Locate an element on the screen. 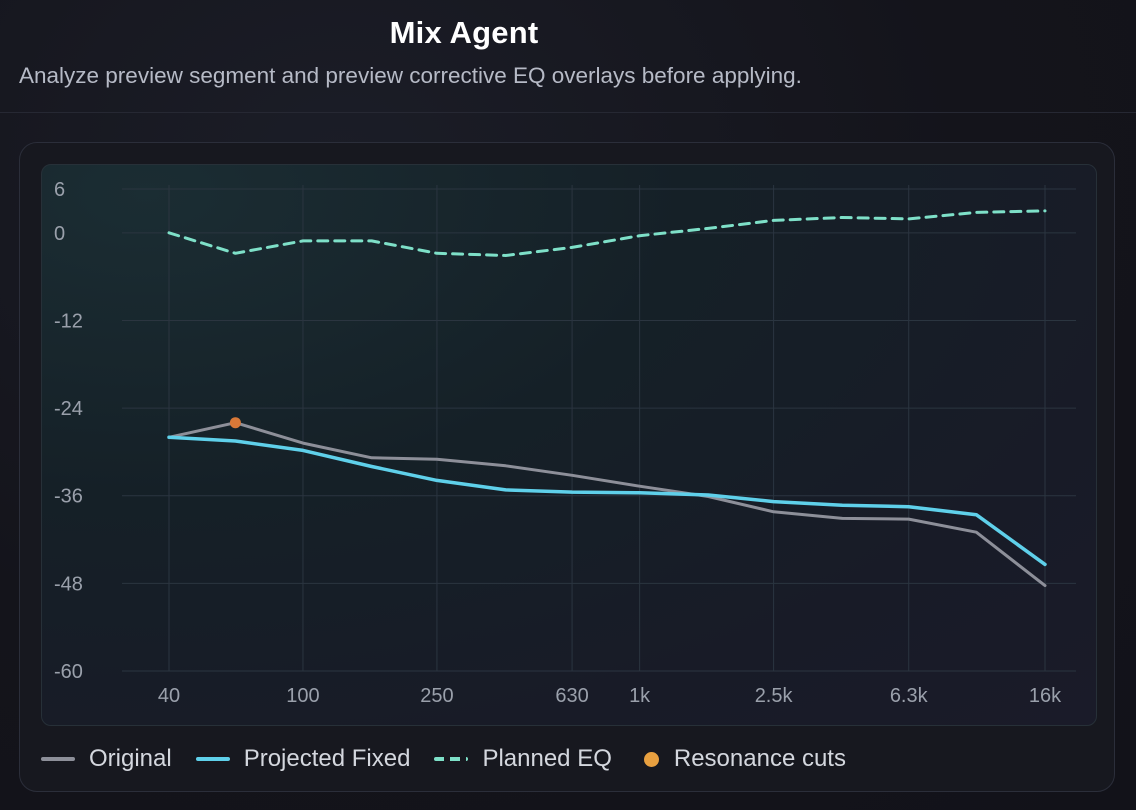 The height and width of the screenshot is (810, 1136). y-tick-label: -48 is located at coordinates (68, 584).